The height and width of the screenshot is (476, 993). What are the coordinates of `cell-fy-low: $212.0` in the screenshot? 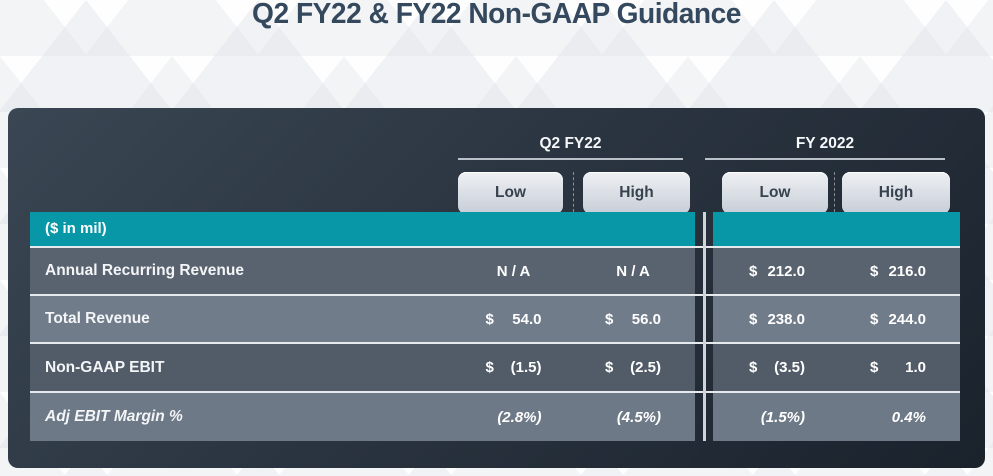 It's located at (777, 271).